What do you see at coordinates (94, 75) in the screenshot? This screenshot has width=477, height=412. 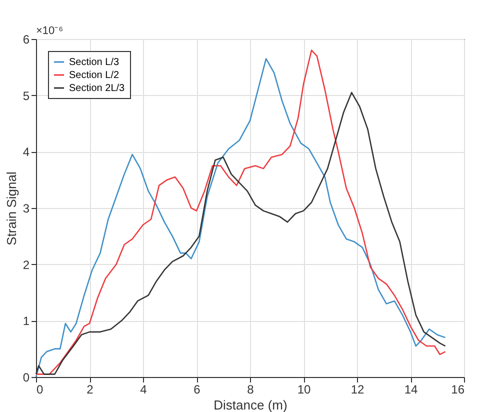 I see `legend-label: Section L/2` at bounding box center [94, 75].